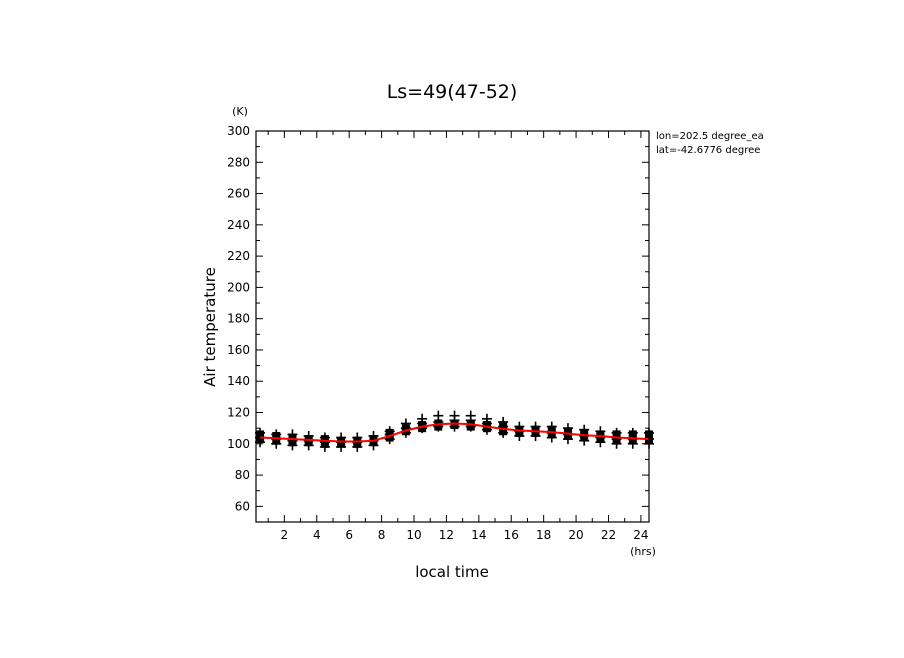  Describe the element at coordinates (842, 144) in the screenshot. I see `annotation-clip` at that location.